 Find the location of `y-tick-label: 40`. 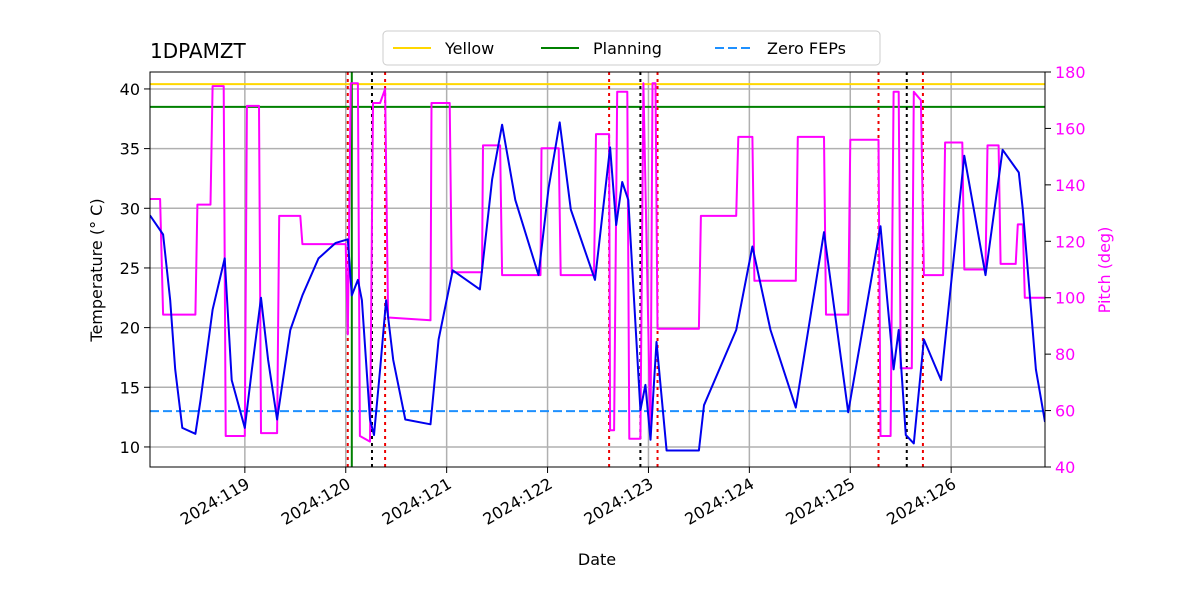

y-tick-label: 40 is located at coordinates (130, 89).